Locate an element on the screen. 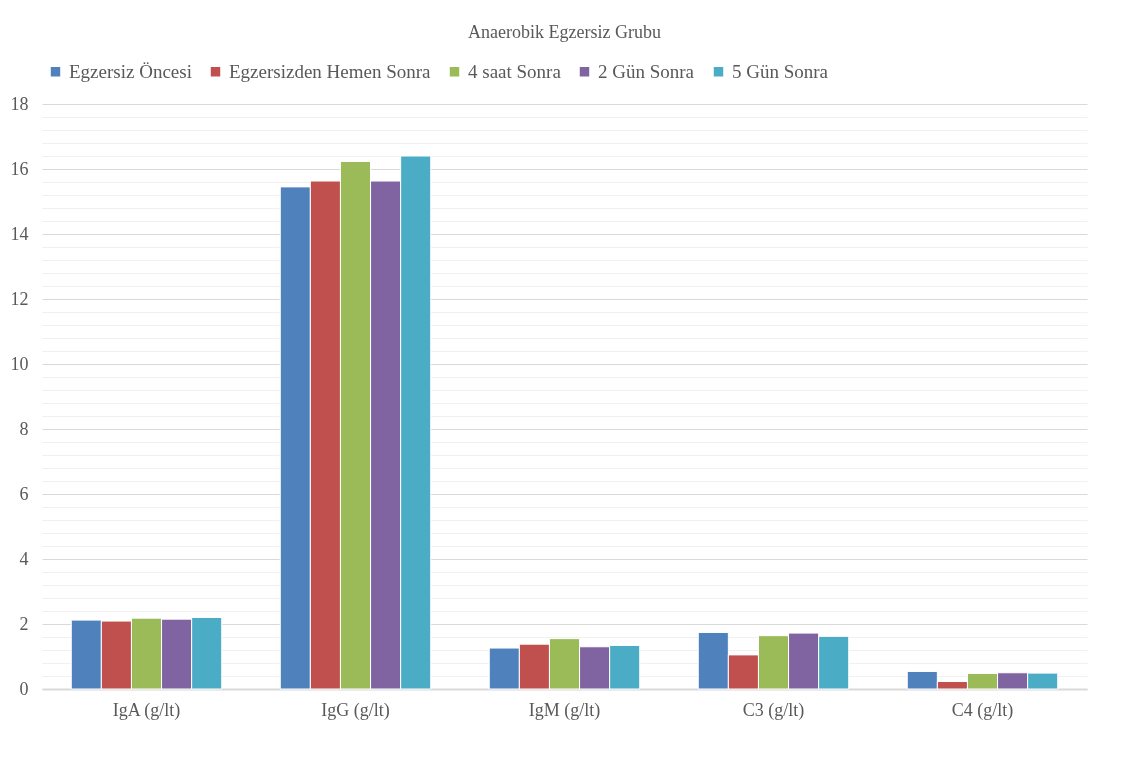 The width and height of the screenshot is (1131, 774). y-tick-label: 2 is located at coordinates (24, 623).